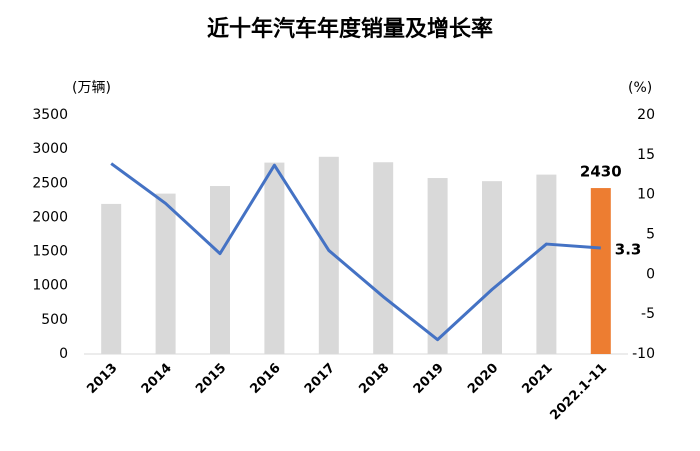 Image resolution: width=700 pixels, height=451 pixels. I want to click on y-tick-label: 2000, so click(50, 217).